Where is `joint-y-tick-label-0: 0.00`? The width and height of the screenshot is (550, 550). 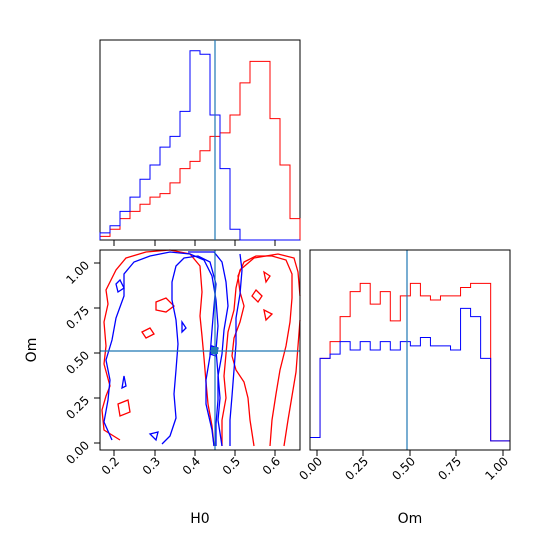 joint-y-tick-label-0: 0.00 is located at coordinates (77, 452).